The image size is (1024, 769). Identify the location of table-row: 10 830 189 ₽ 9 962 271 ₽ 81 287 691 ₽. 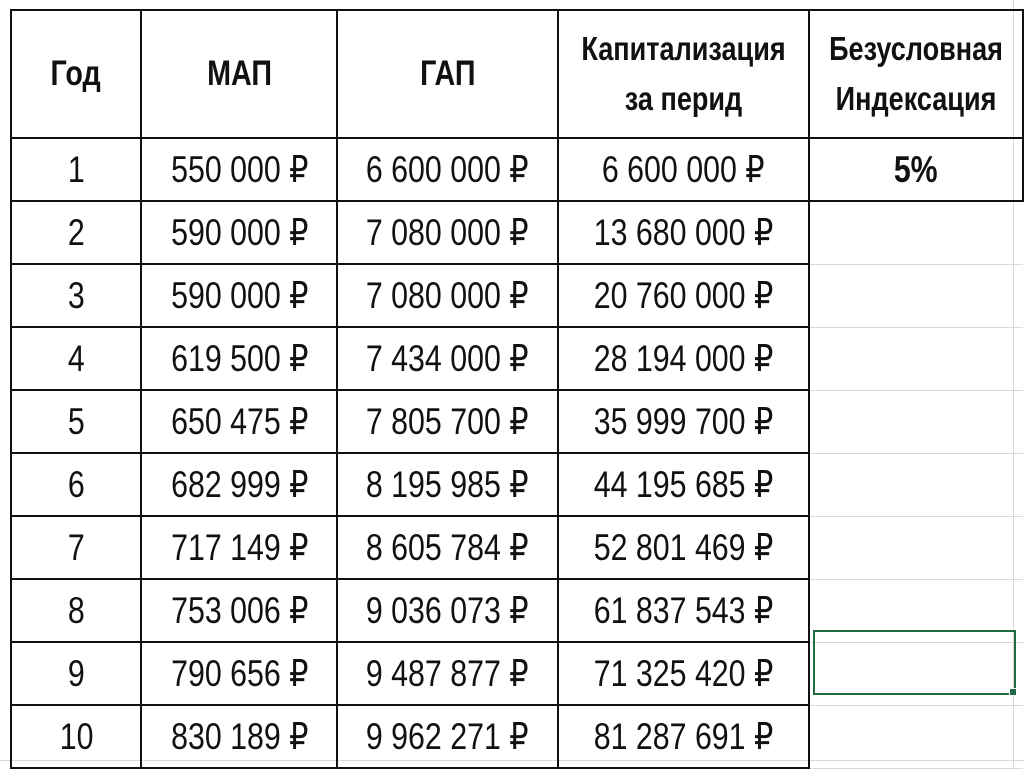
(516, 736).